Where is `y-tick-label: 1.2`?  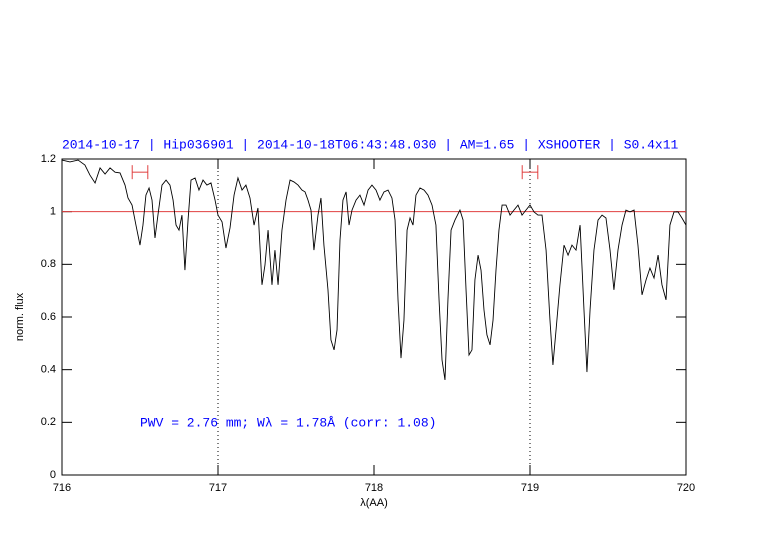
y-tick-label: 1.2 is located at coordinates (48, 159).